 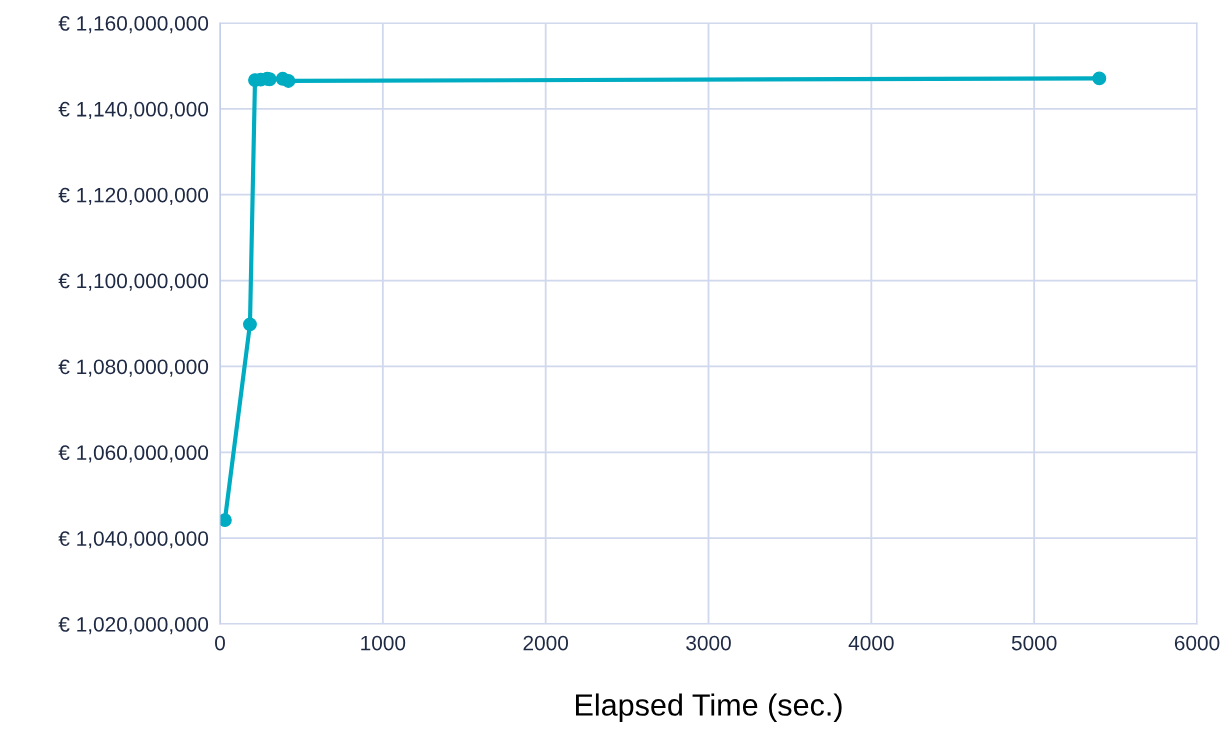 I want to click on x-tick-label: 4000, so click(x=871, y=643).